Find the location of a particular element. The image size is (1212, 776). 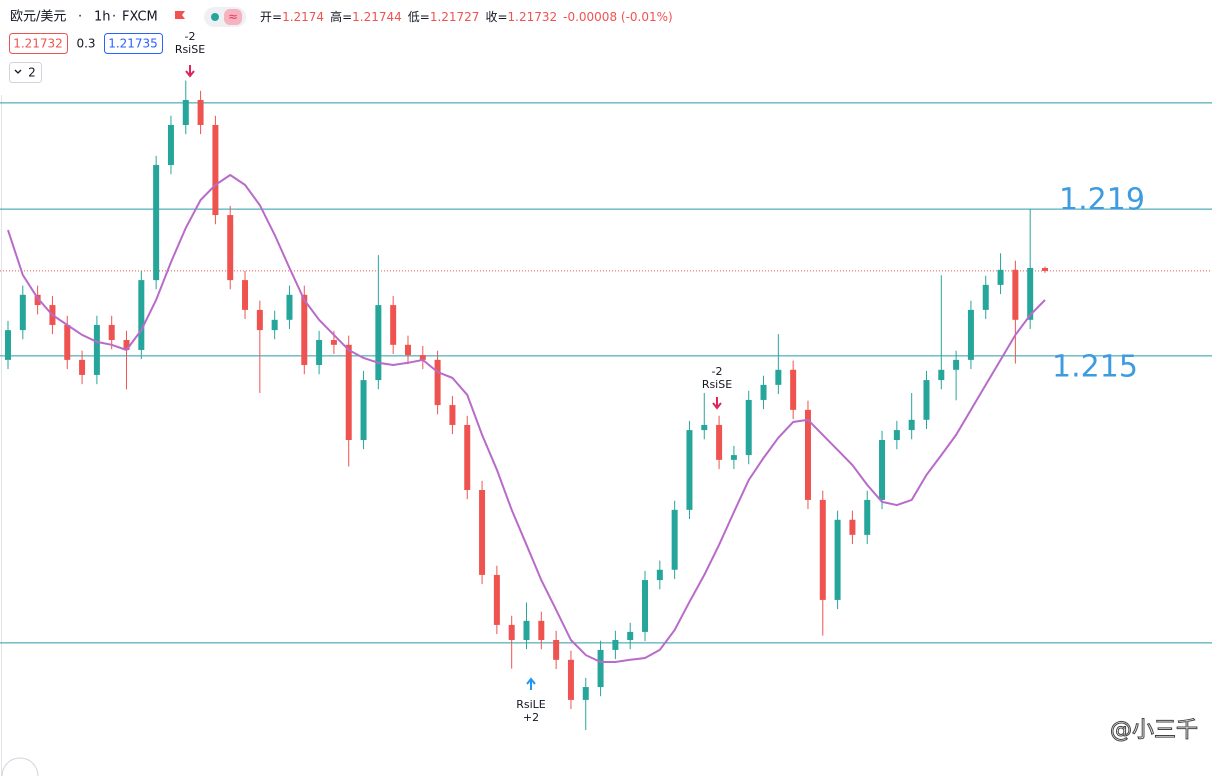

signal-text: RsiLE is located at coordinates (531, 704).